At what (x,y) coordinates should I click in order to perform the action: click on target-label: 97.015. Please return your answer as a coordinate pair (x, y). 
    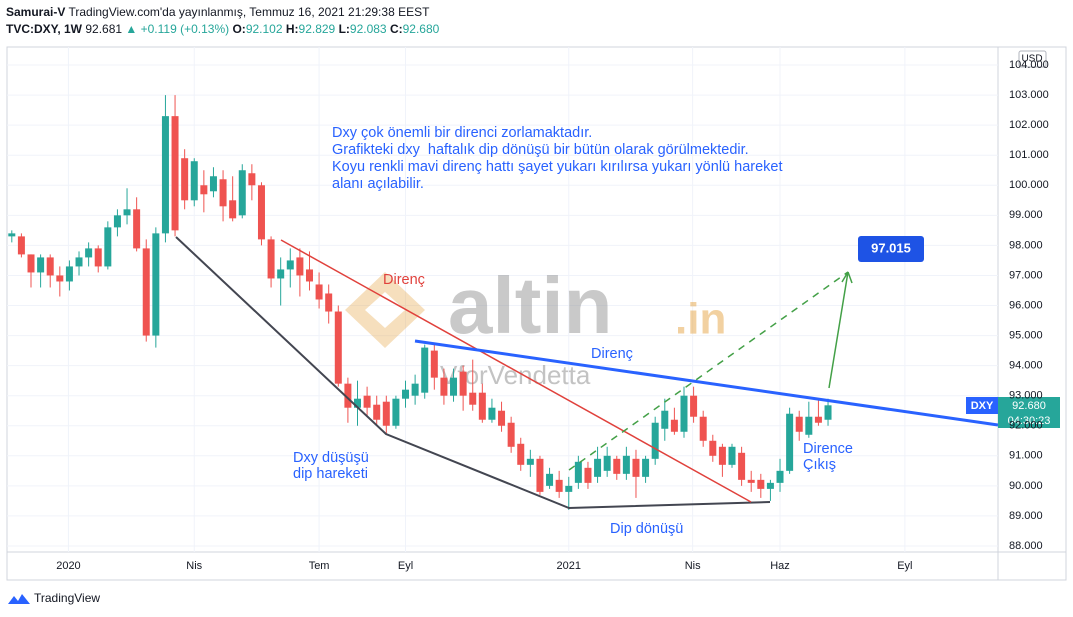
    Looking at the image, I should click on (891, 247).